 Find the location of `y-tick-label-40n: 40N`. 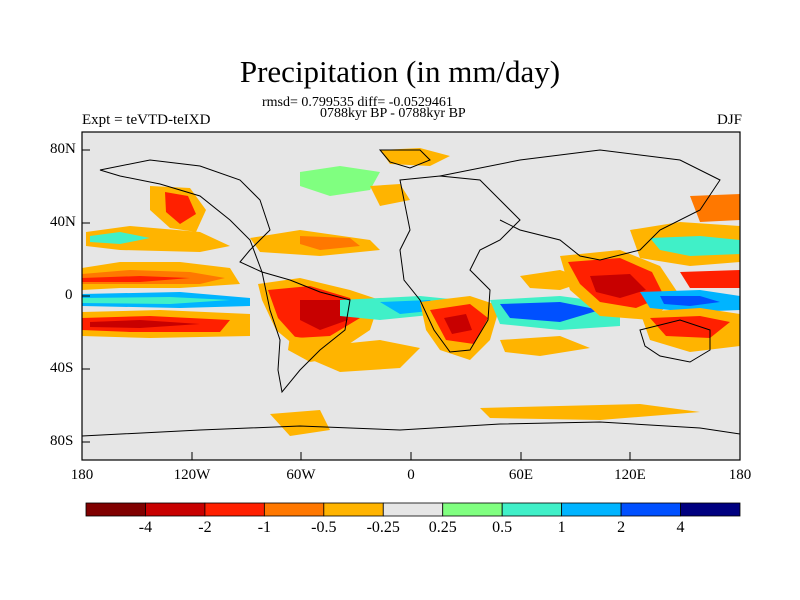

y-tick-label-40n: 40N is located at coordinates (63, 222).